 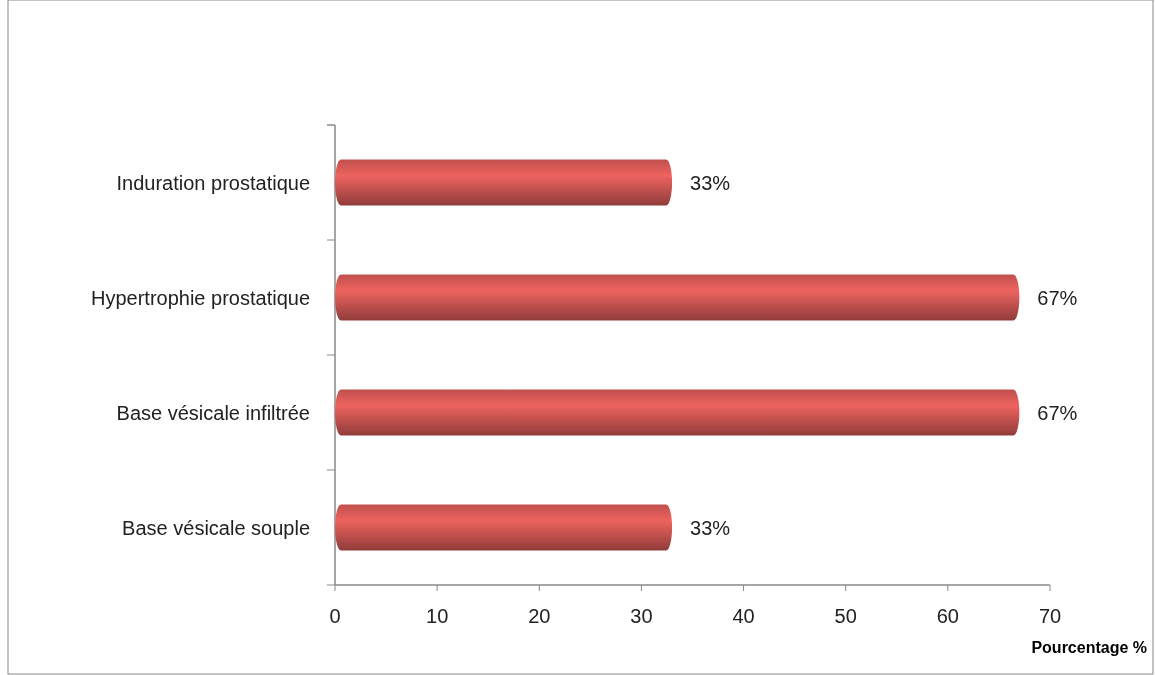 What do you see at coordinates (1089, 647) in the screenshot?
I see `x-axis-title: Pourcentage %` at bounding box center [1089, 647].